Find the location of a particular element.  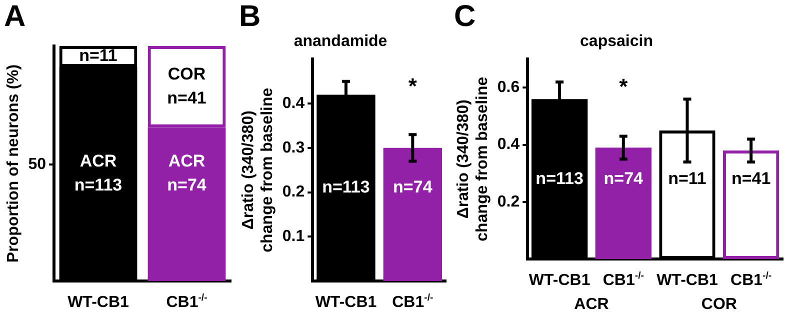

y-tick-label: 0.1 is located at coordinates (293, 237).